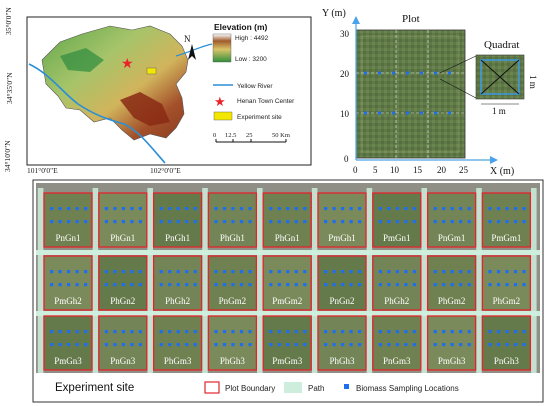 This screenshot has width=550, height=406. Describe the element at coordinates (407, 93) in the screenshot. I see `plot-sampling-points` at that location.